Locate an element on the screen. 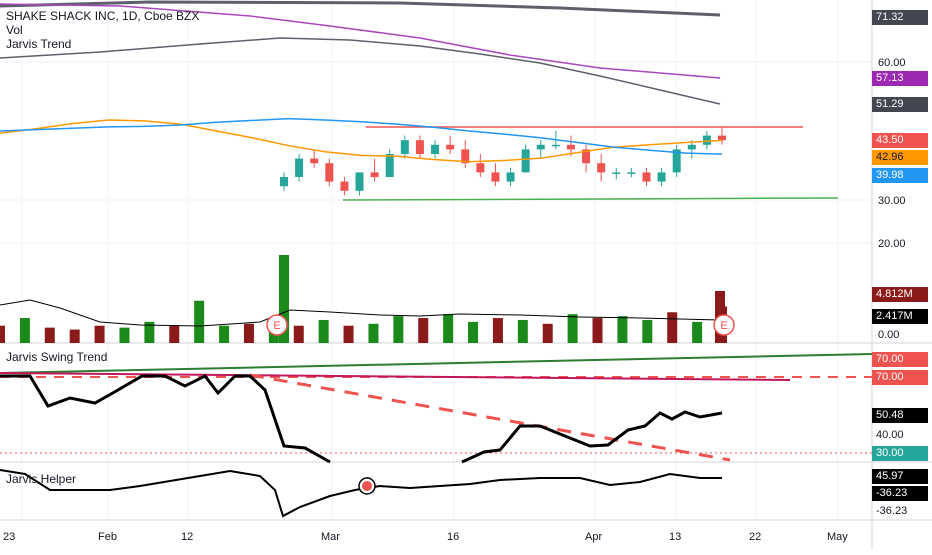 This screenshot has width=932, height=555. swing-label-40: 40.00 is located at coordinates (890, 435).